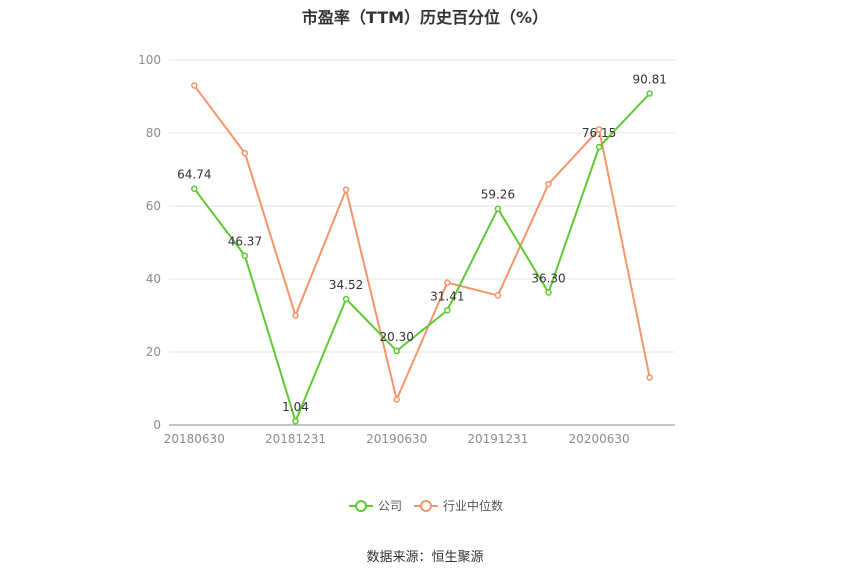 Image resolution: width=850 pixels, height=575 pixels. I want to click on x-tick-label: 20180630, so click(194, 439).